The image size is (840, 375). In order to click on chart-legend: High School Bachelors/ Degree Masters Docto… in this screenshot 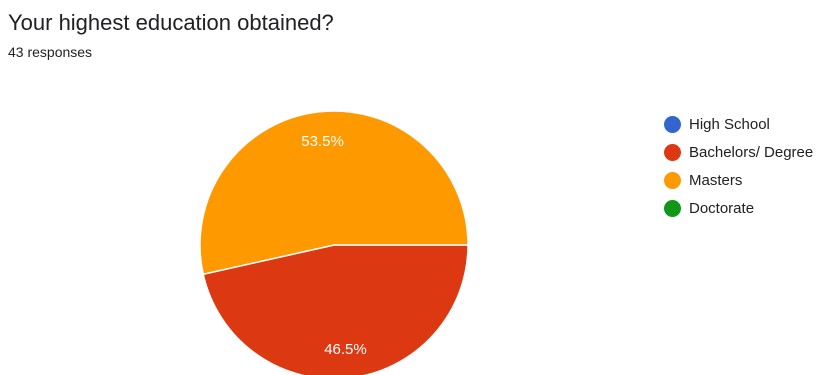, I will do `click(738, 166)`.